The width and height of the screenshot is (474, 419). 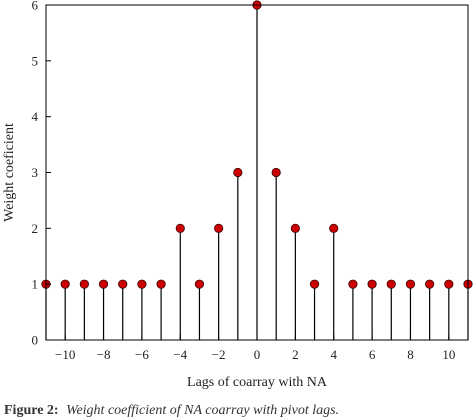 I want to click on x-tick-label: 0, so click(x=257, y=354).